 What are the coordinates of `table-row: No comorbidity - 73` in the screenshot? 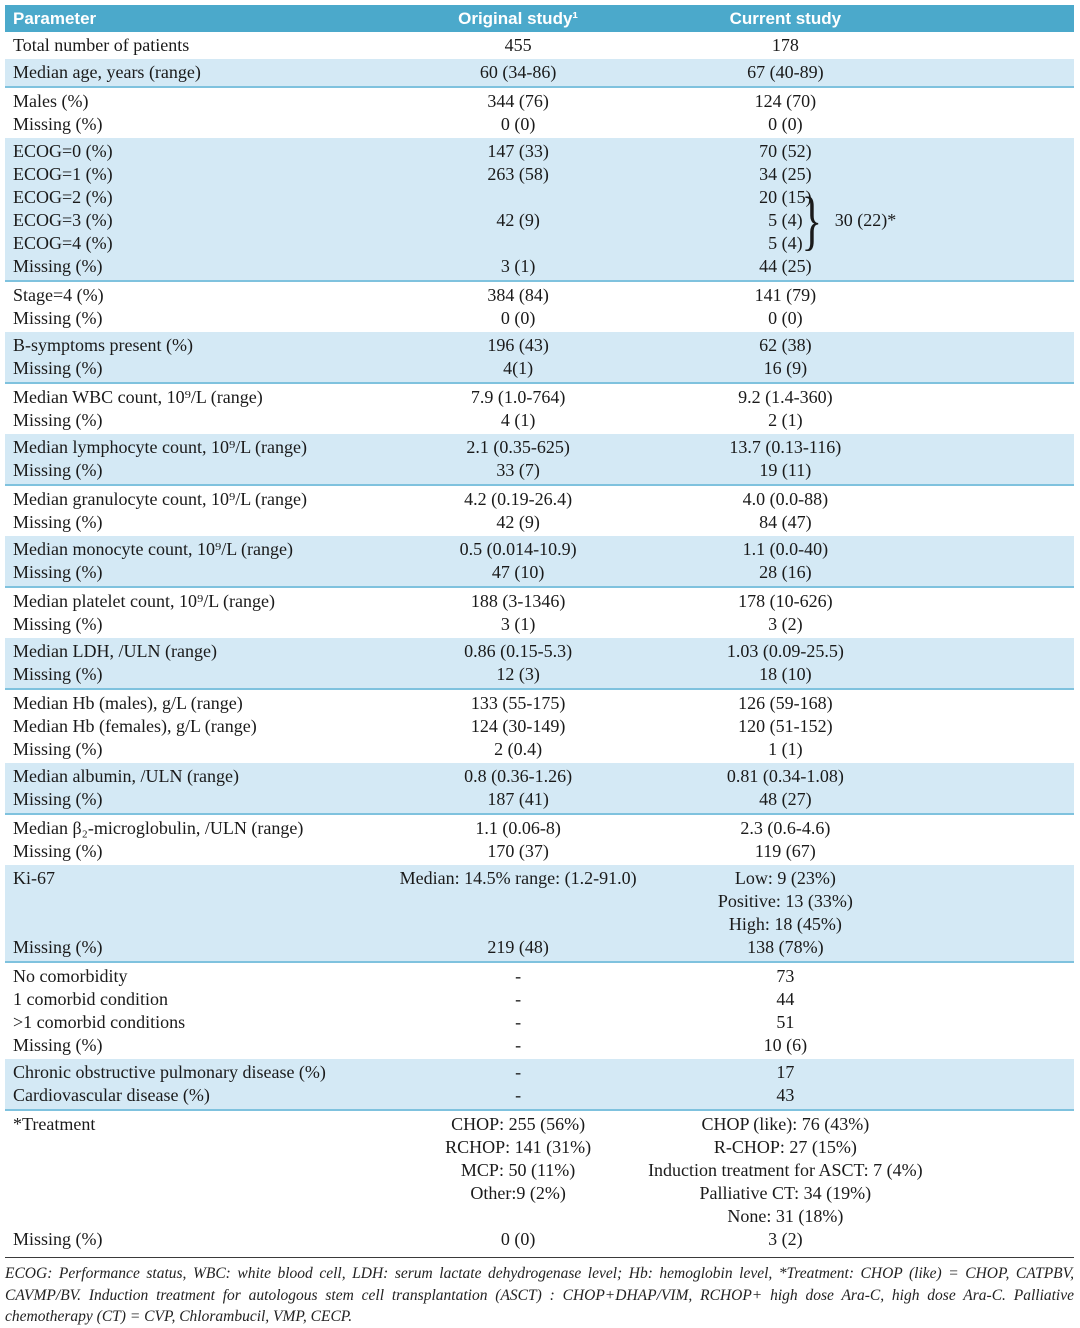 It's located at (539, 976).